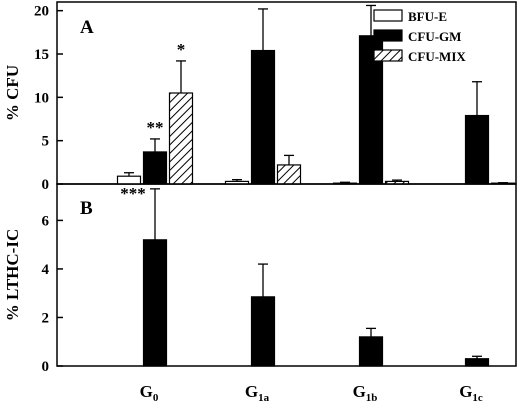  What do you see at coordinates (155, 303) in the screenshot?
I see `bar-lthc-ic-g0` at bounding box center [155, 303].